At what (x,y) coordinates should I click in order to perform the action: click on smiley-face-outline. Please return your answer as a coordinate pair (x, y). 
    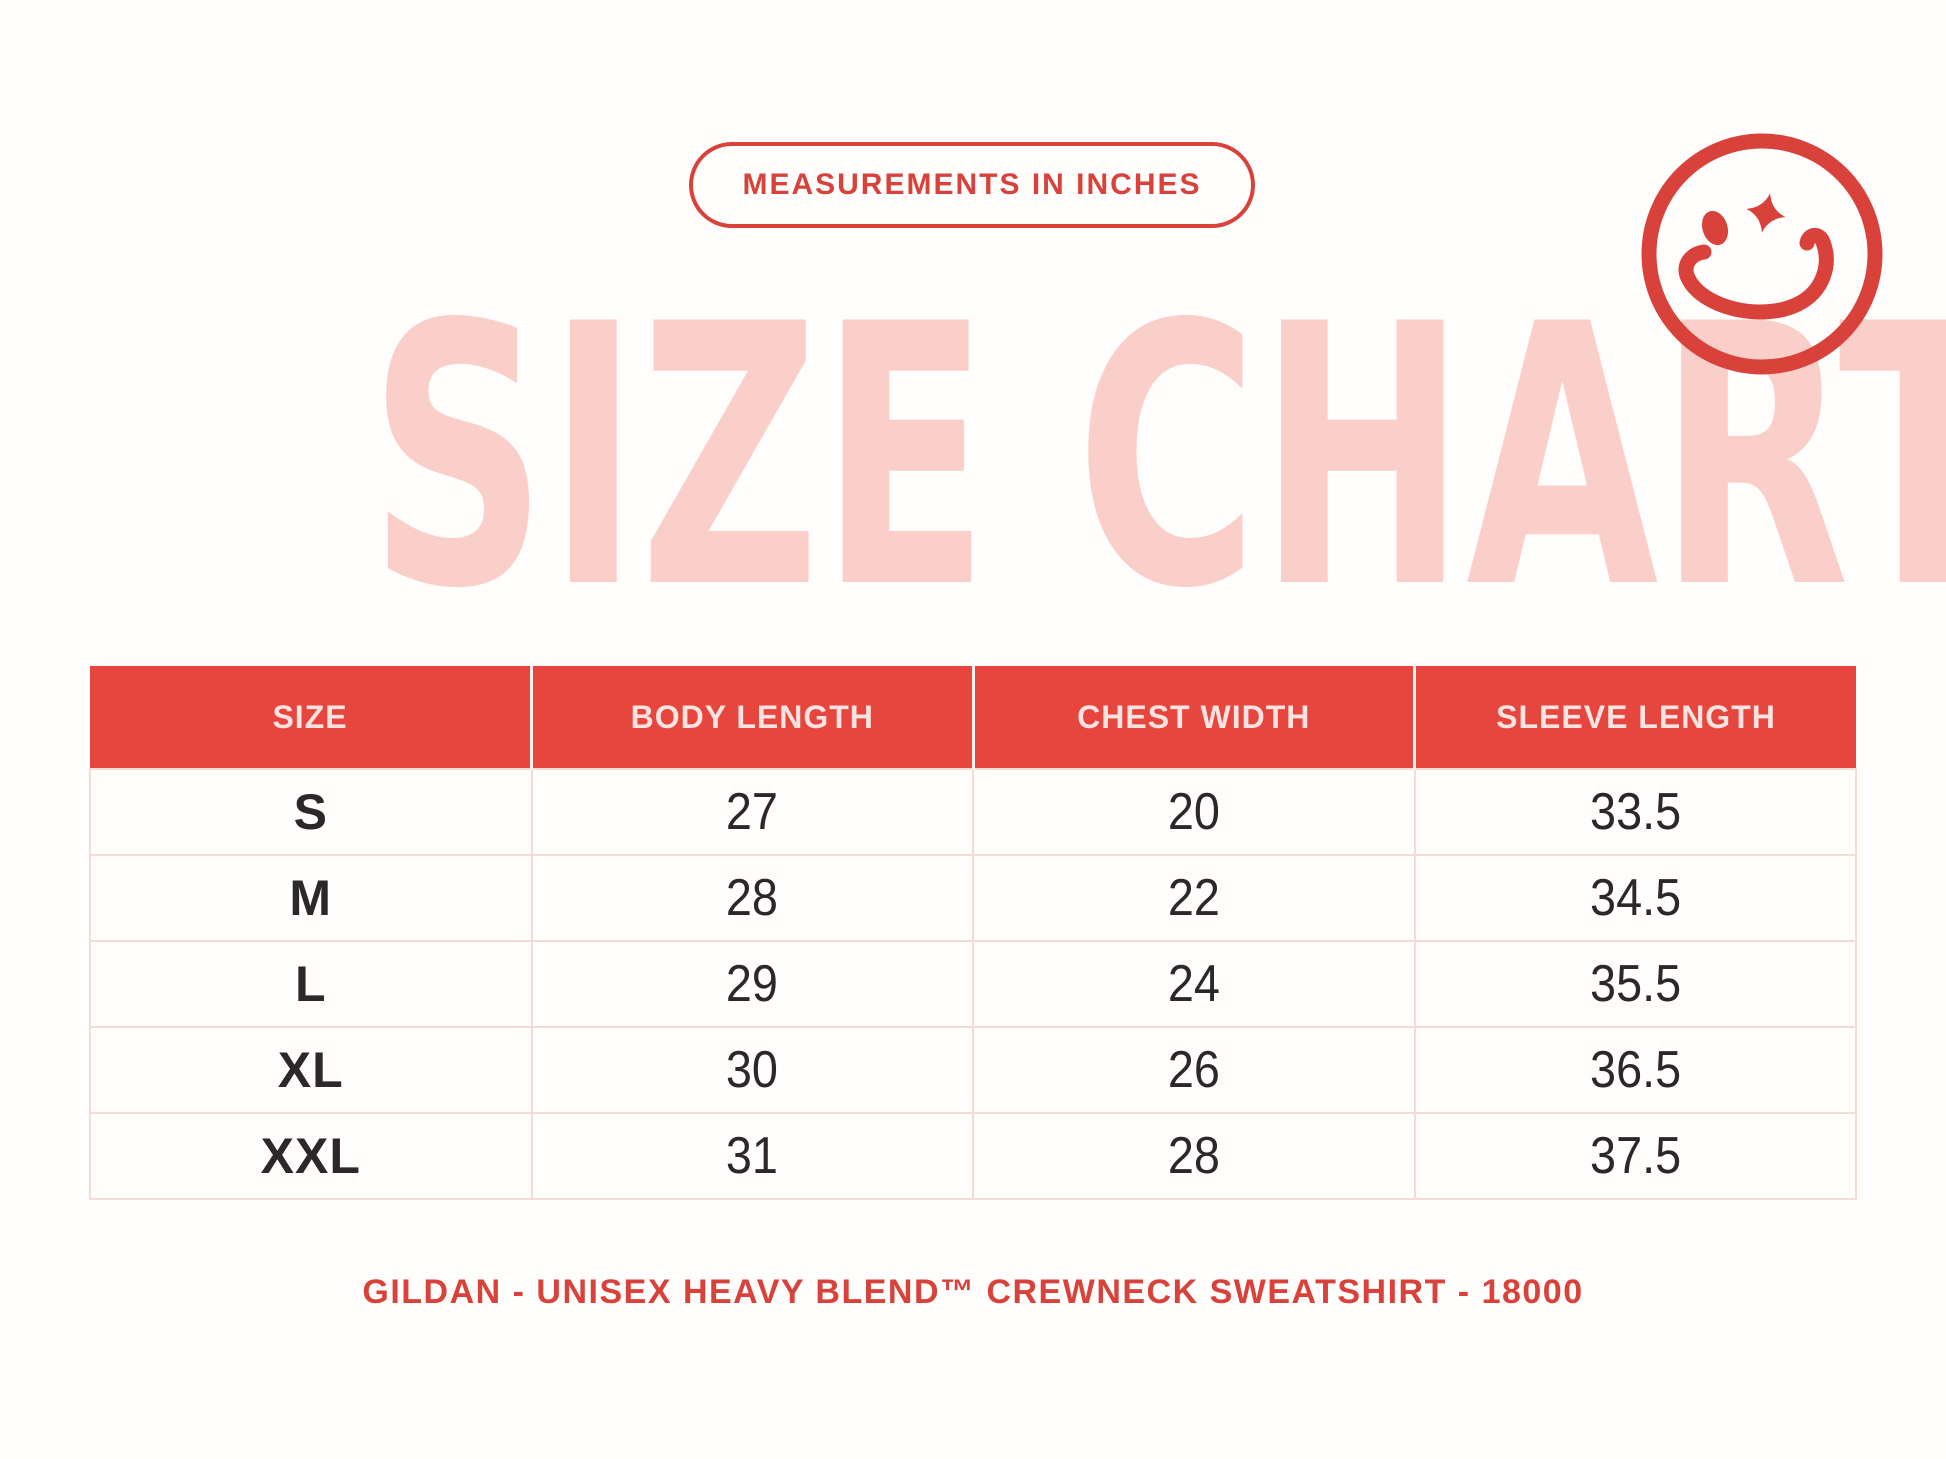
    Looking at the image, I should click on (1762, 254).